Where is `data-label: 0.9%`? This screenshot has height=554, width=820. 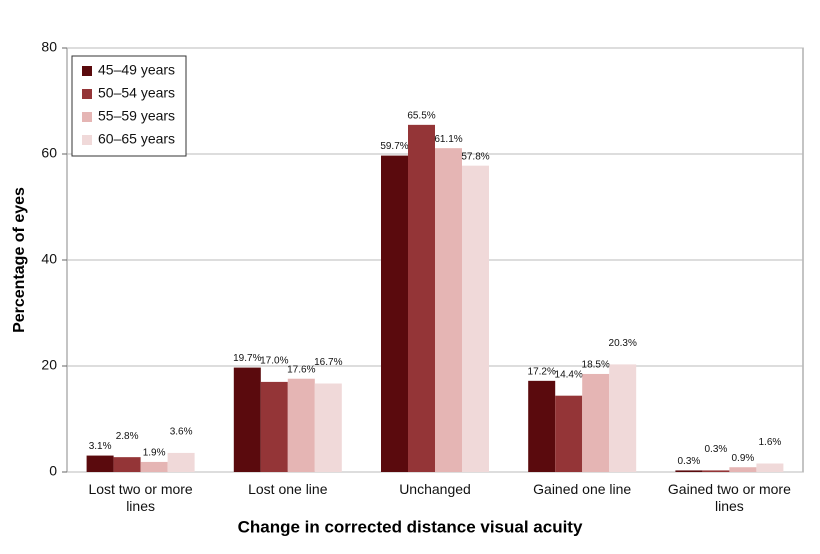
data-label: 0.9% is located at coordinates (743, 458).